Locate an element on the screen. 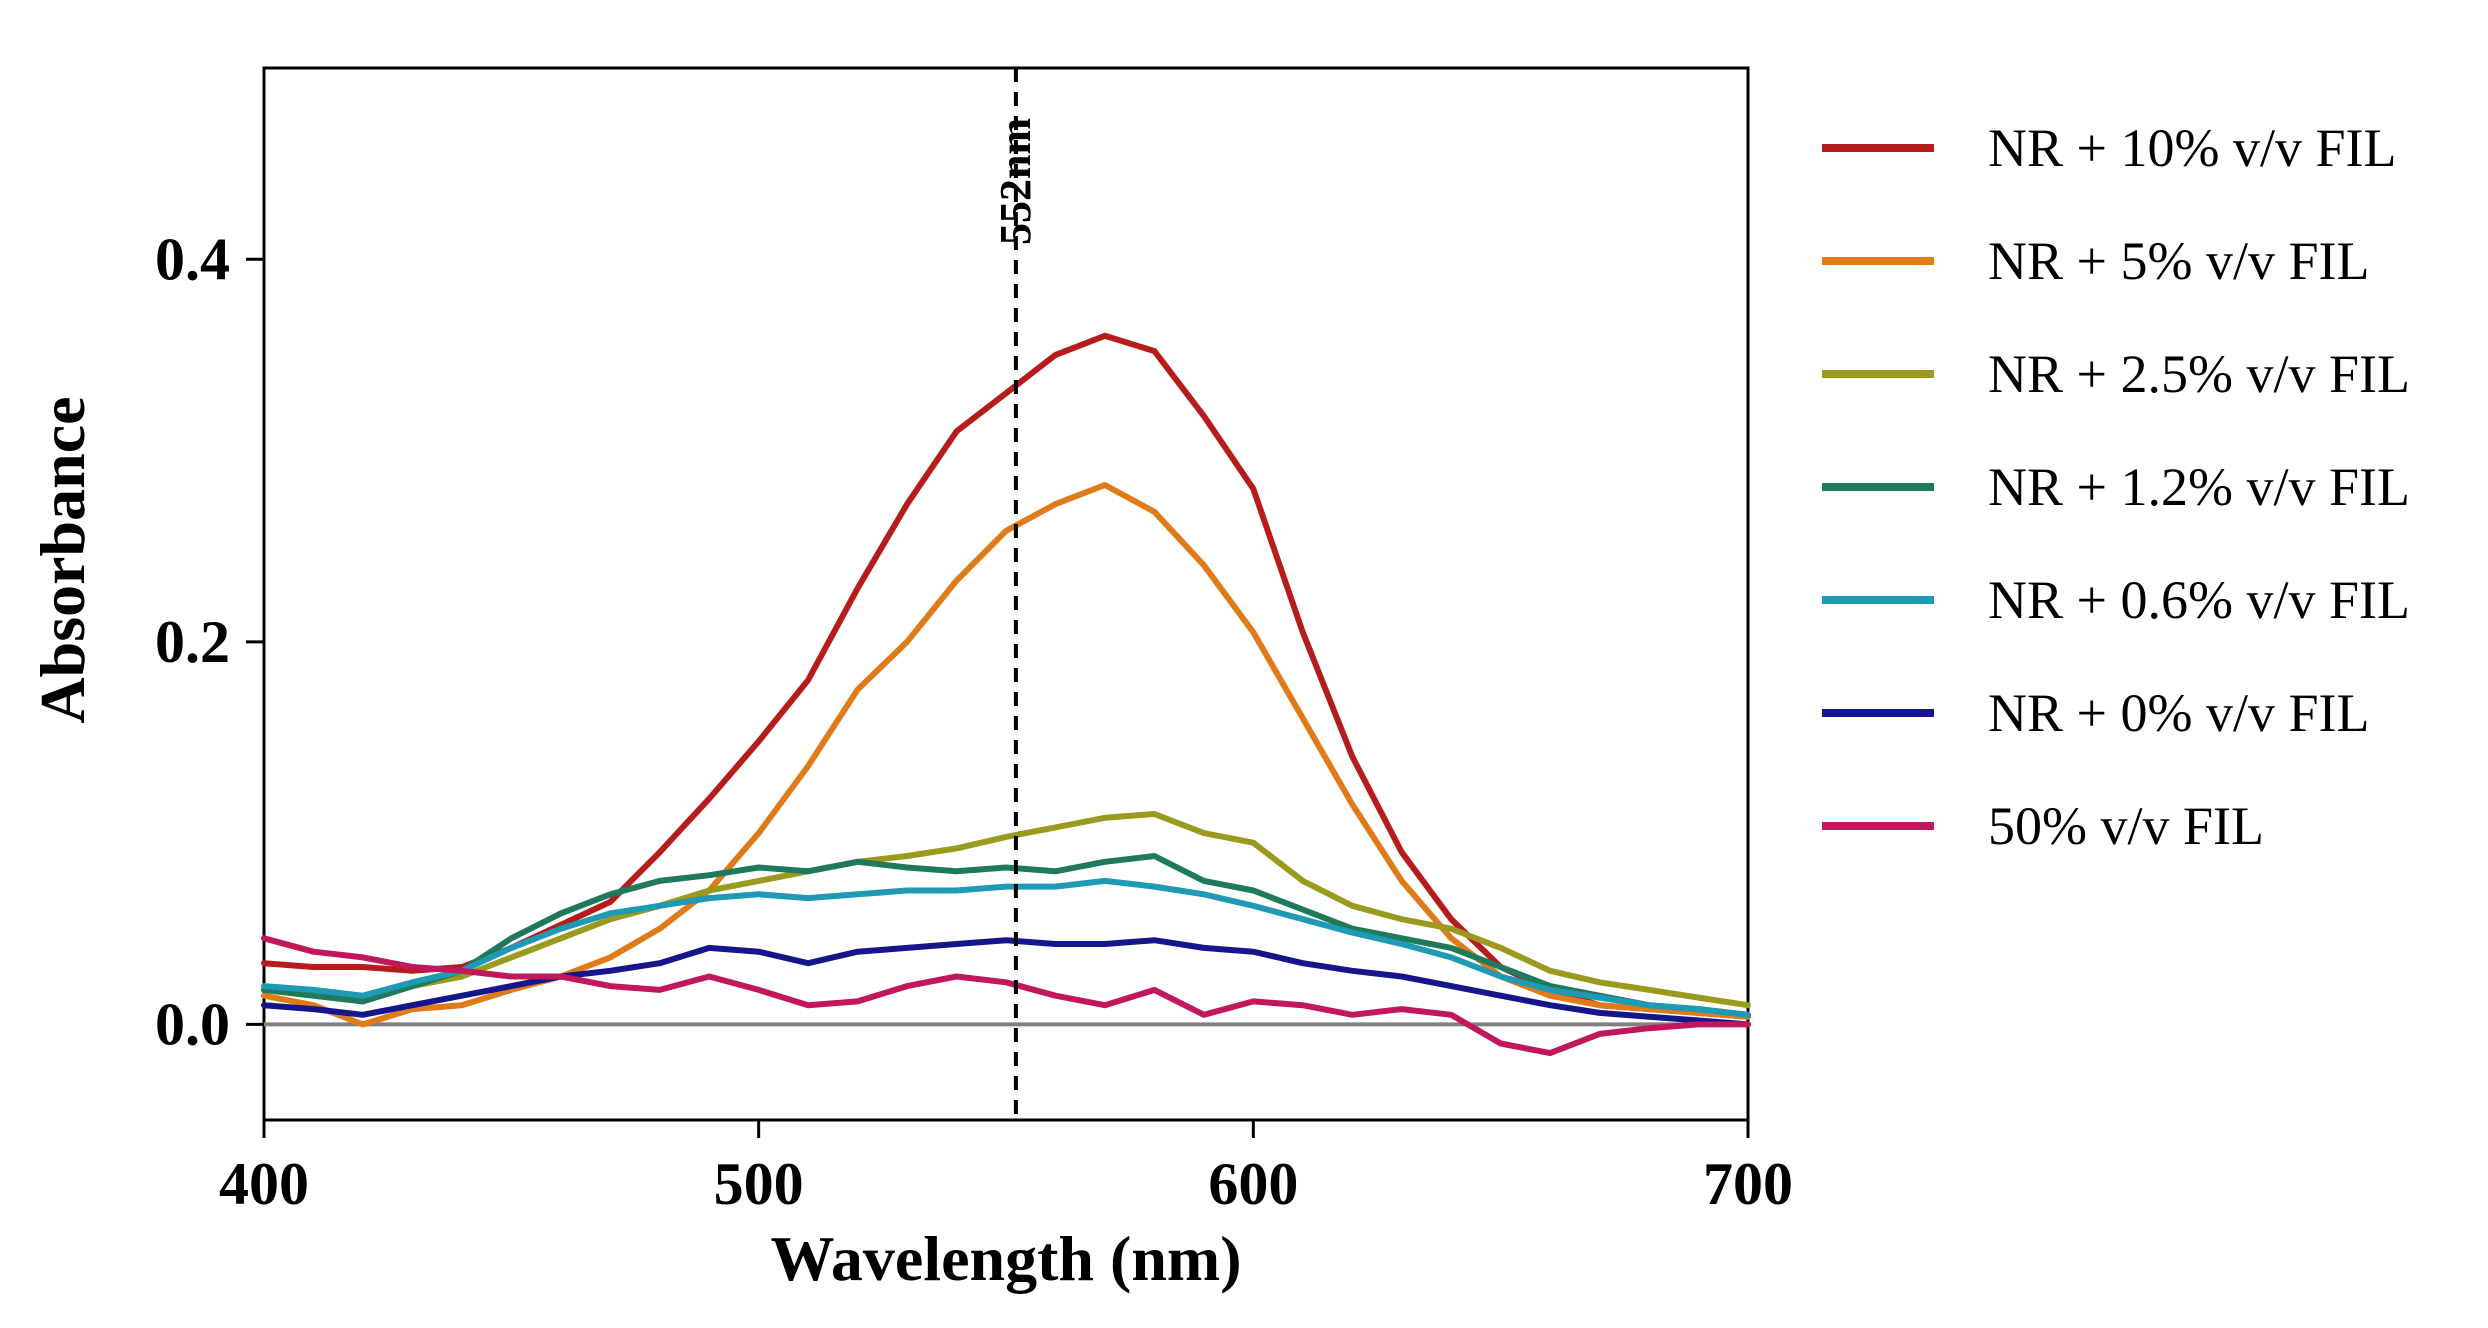 The height and width of the screenshot is (1328, 2488). x-tick-label-700: 700 is located at coordinates (1748, 1184).